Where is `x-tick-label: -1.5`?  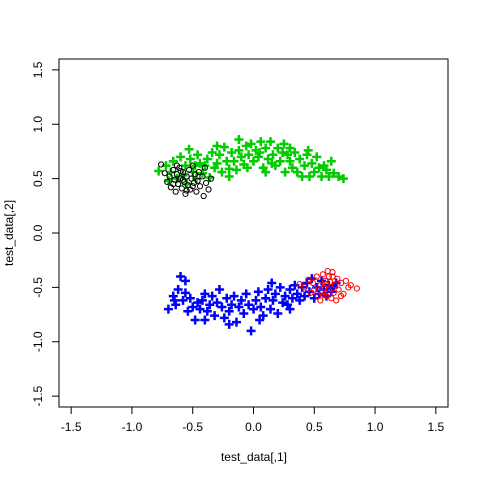
x-tick-label: -1.5 is located at coordinates (71, 427).